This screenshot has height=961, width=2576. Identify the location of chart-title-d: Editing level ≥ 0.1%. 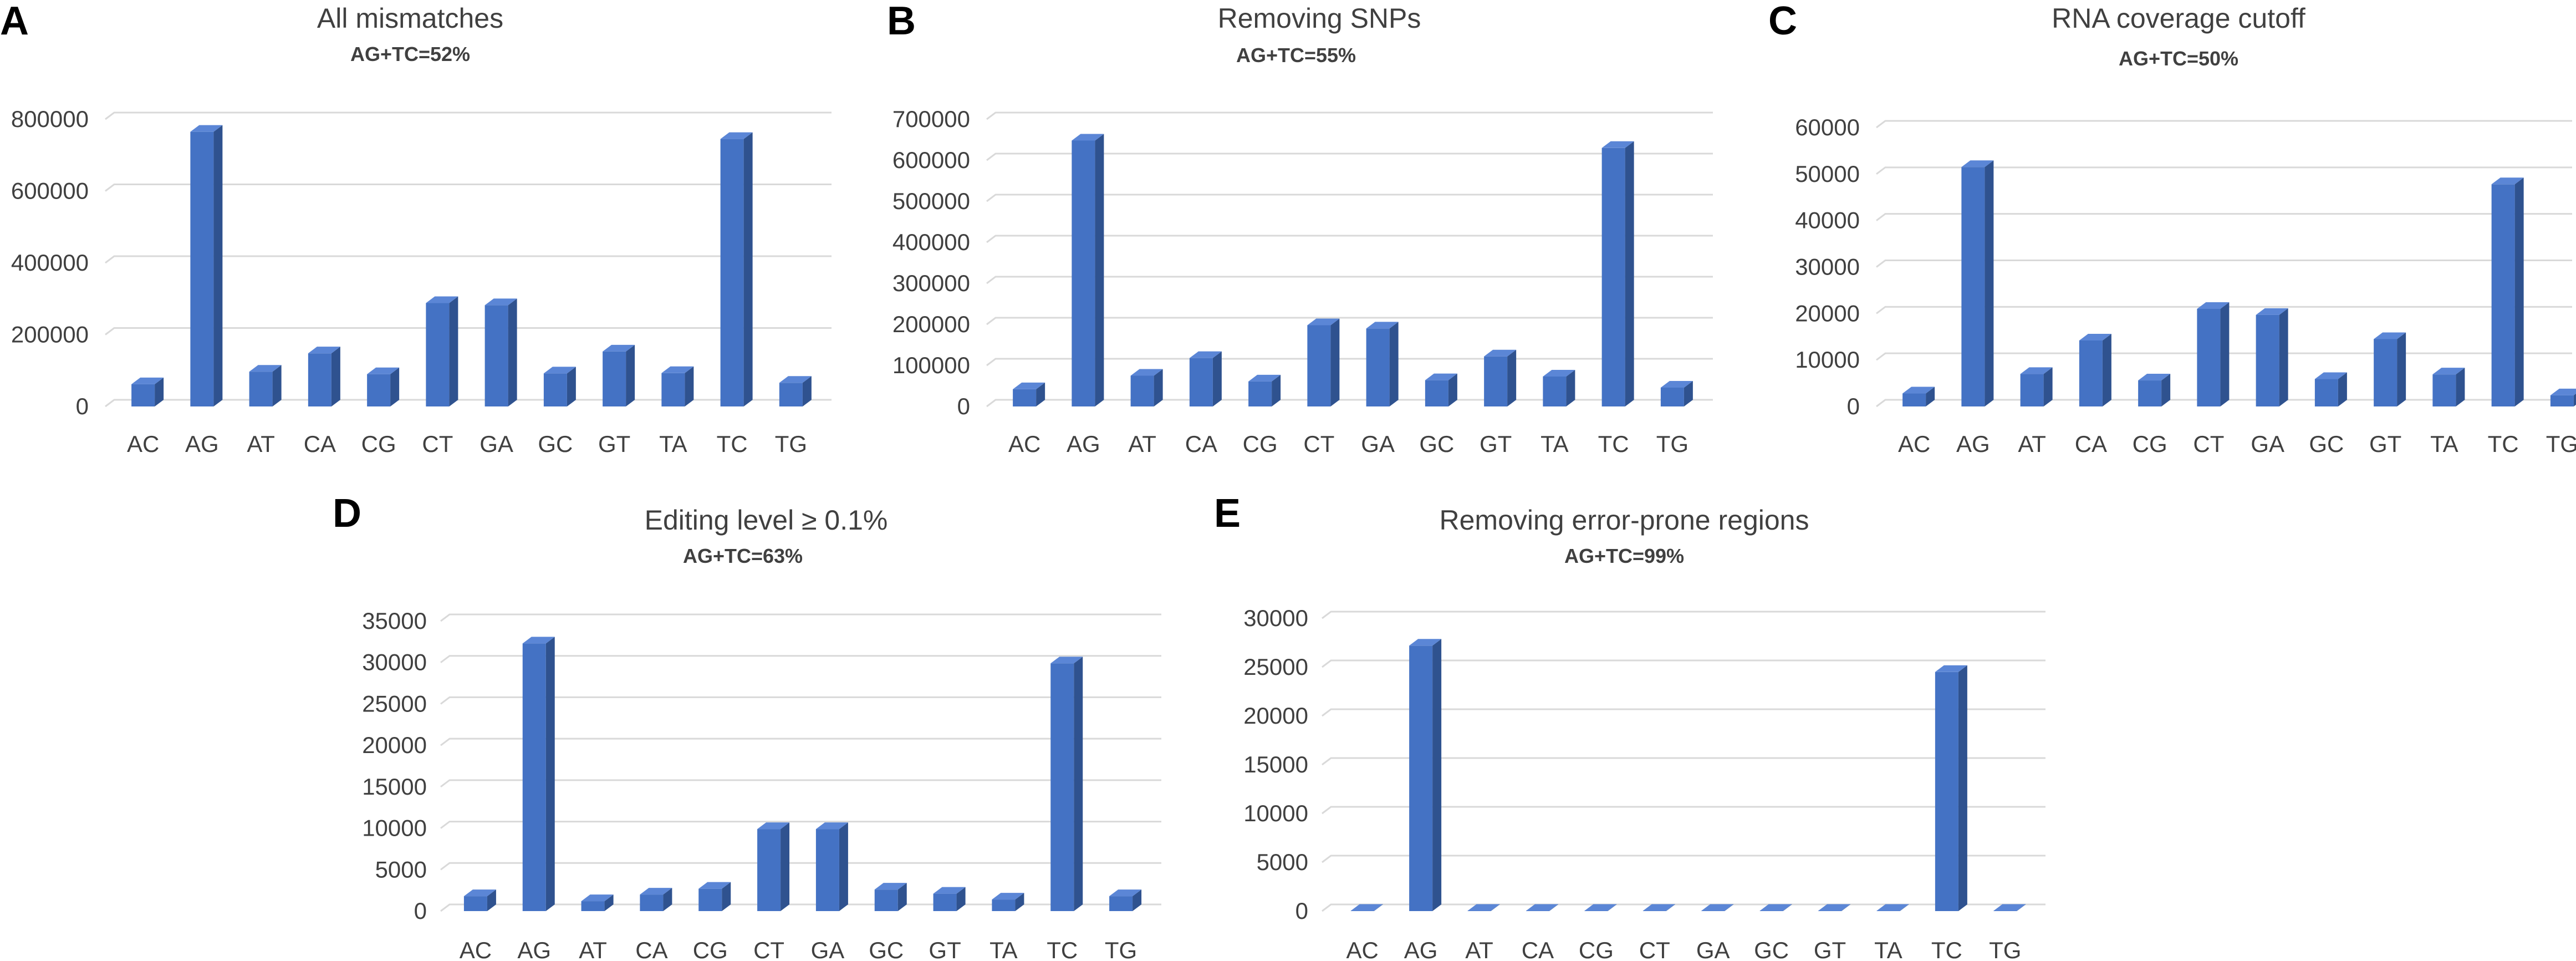
(766, 520).